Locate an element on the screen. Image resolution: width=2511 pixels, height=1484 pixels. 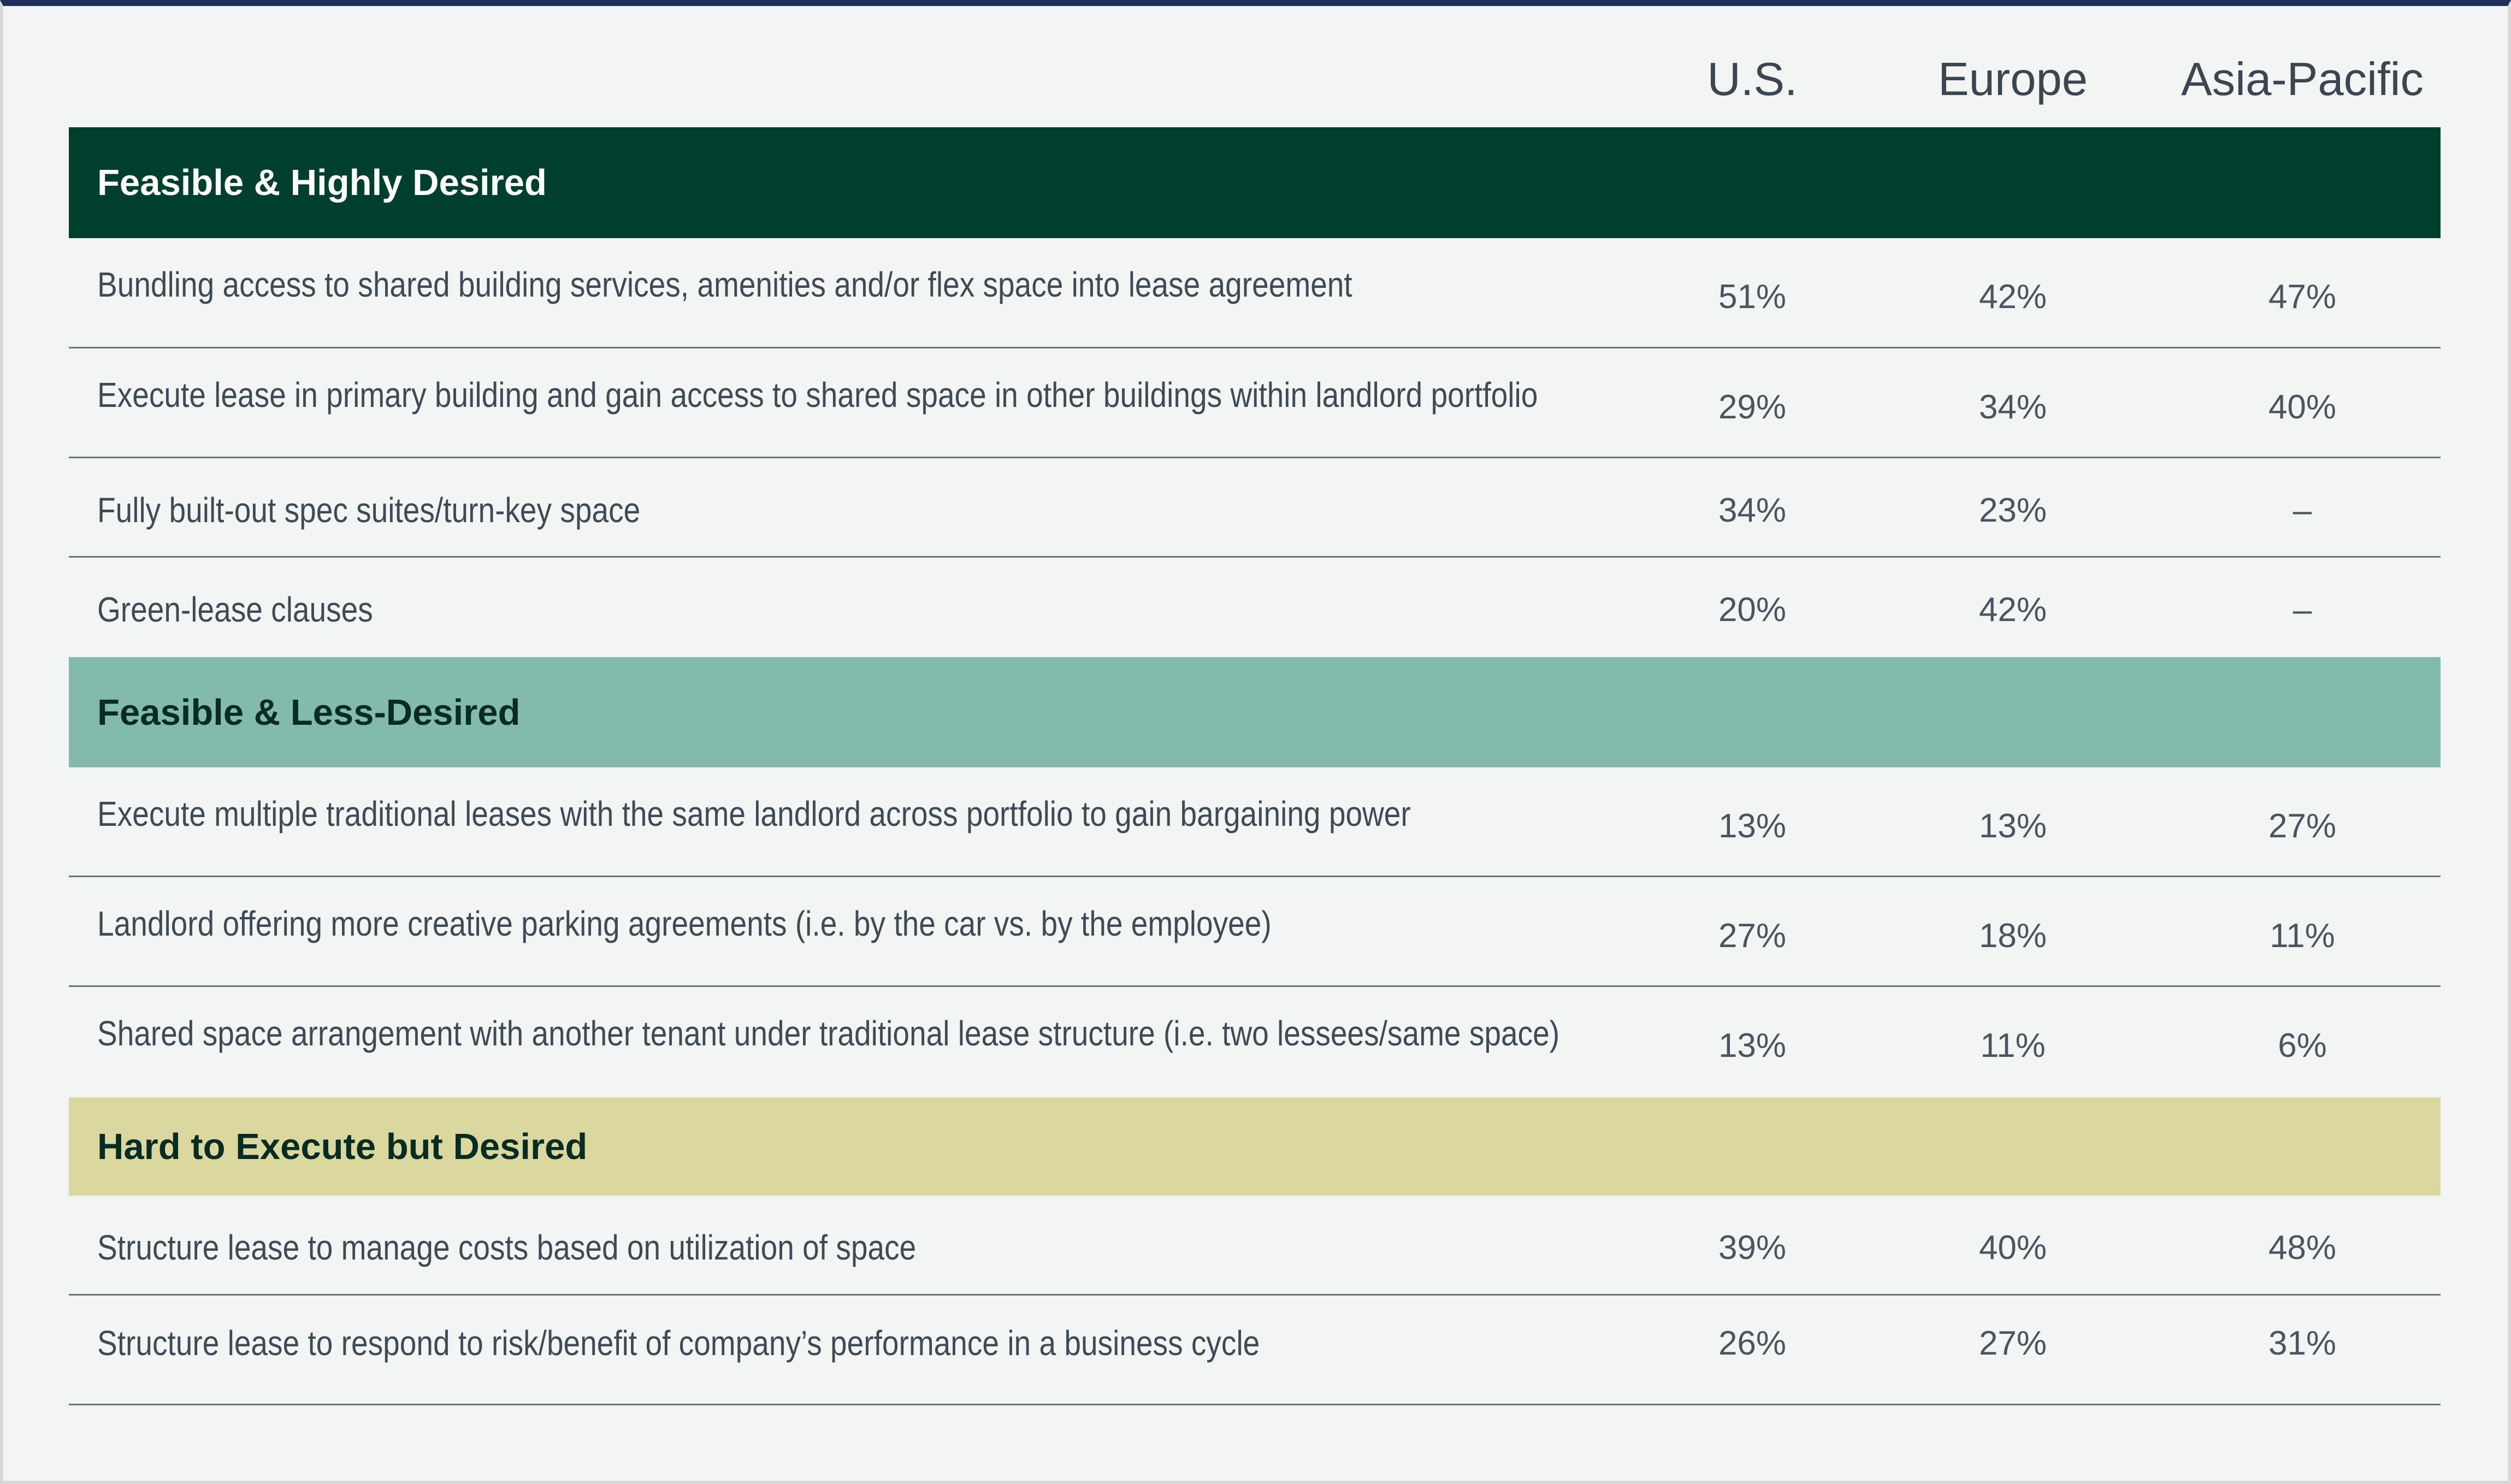
cell-us: 51% is located at coordinates (1752, 297).